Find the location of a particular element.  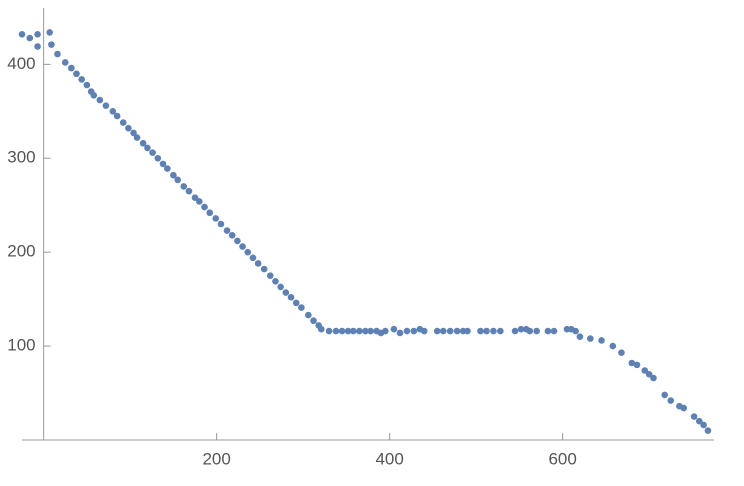

y-tick-label: 300 is located at coordinates (21, 157).